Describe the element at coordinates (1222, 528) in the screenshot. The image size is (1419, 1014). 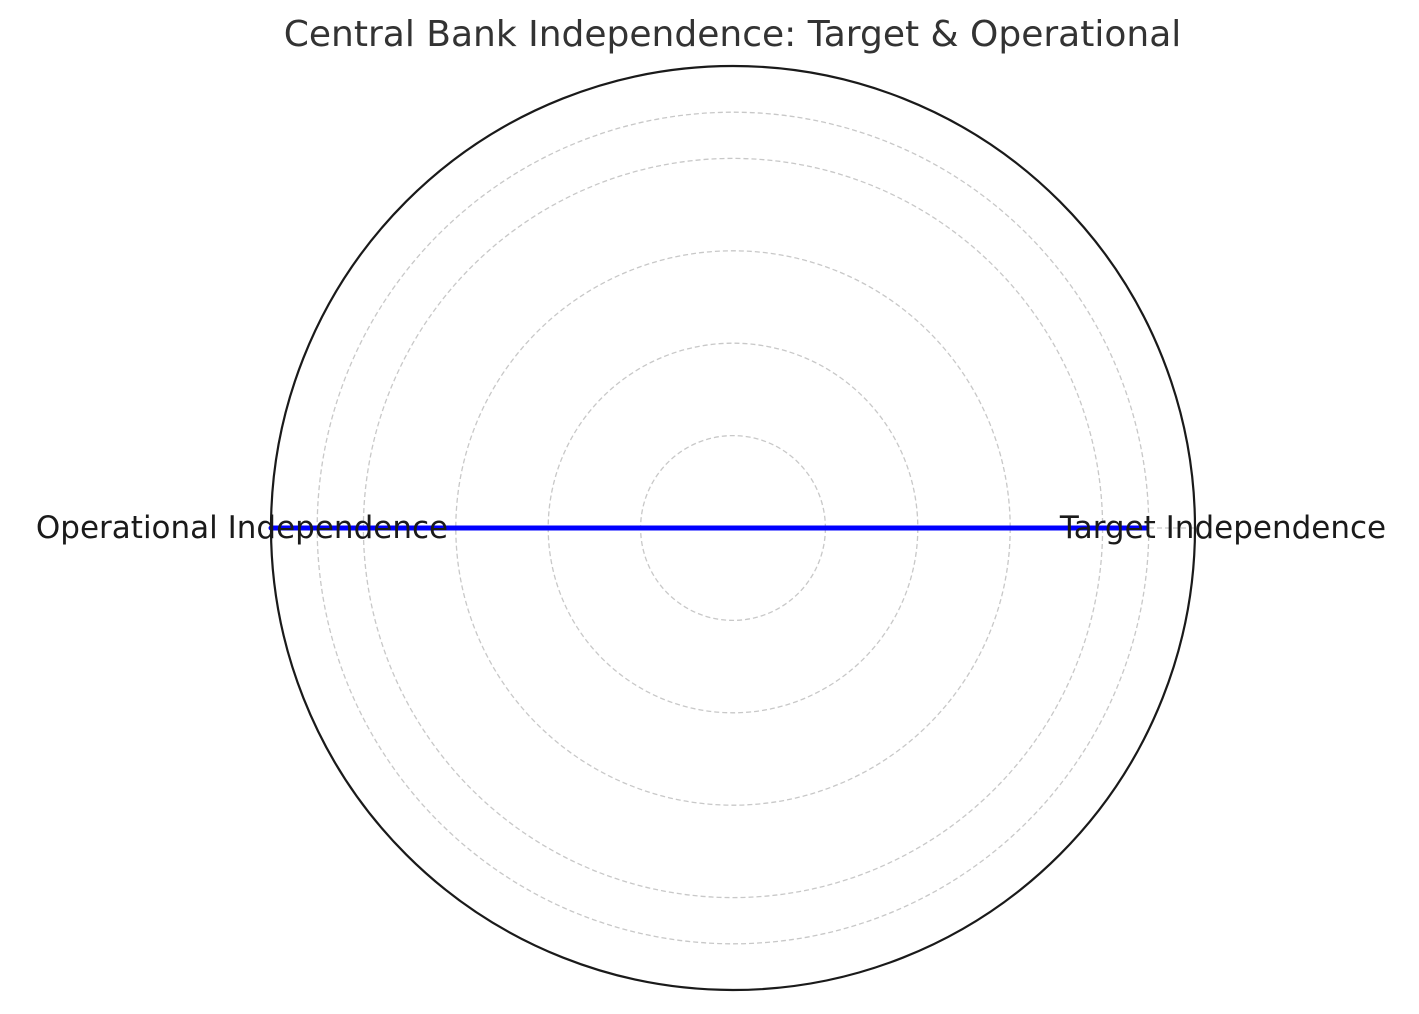
I see `category-label: Target Independence` at that location.